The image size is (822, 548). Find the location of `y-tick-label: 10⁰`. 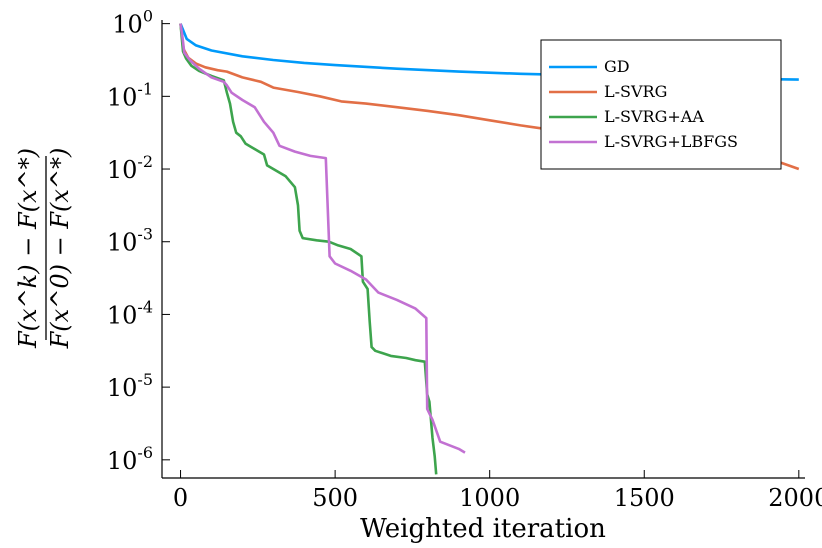

y-tick-label: 10⁰ is located at coordinates (132, 23).